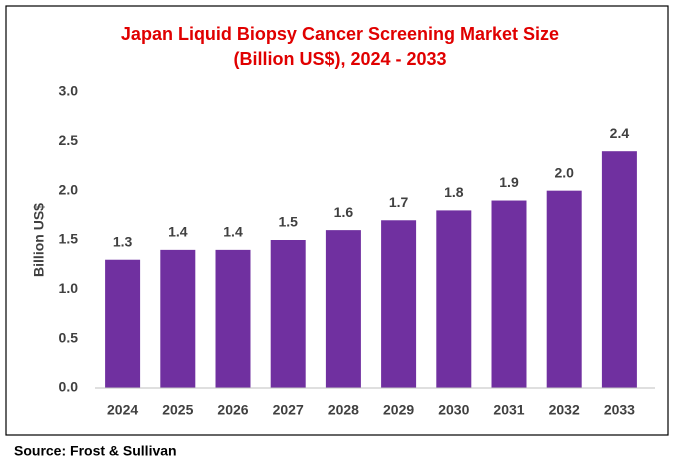  I want to click on source: Source: Frost & Sullivan, so click(95, 451).